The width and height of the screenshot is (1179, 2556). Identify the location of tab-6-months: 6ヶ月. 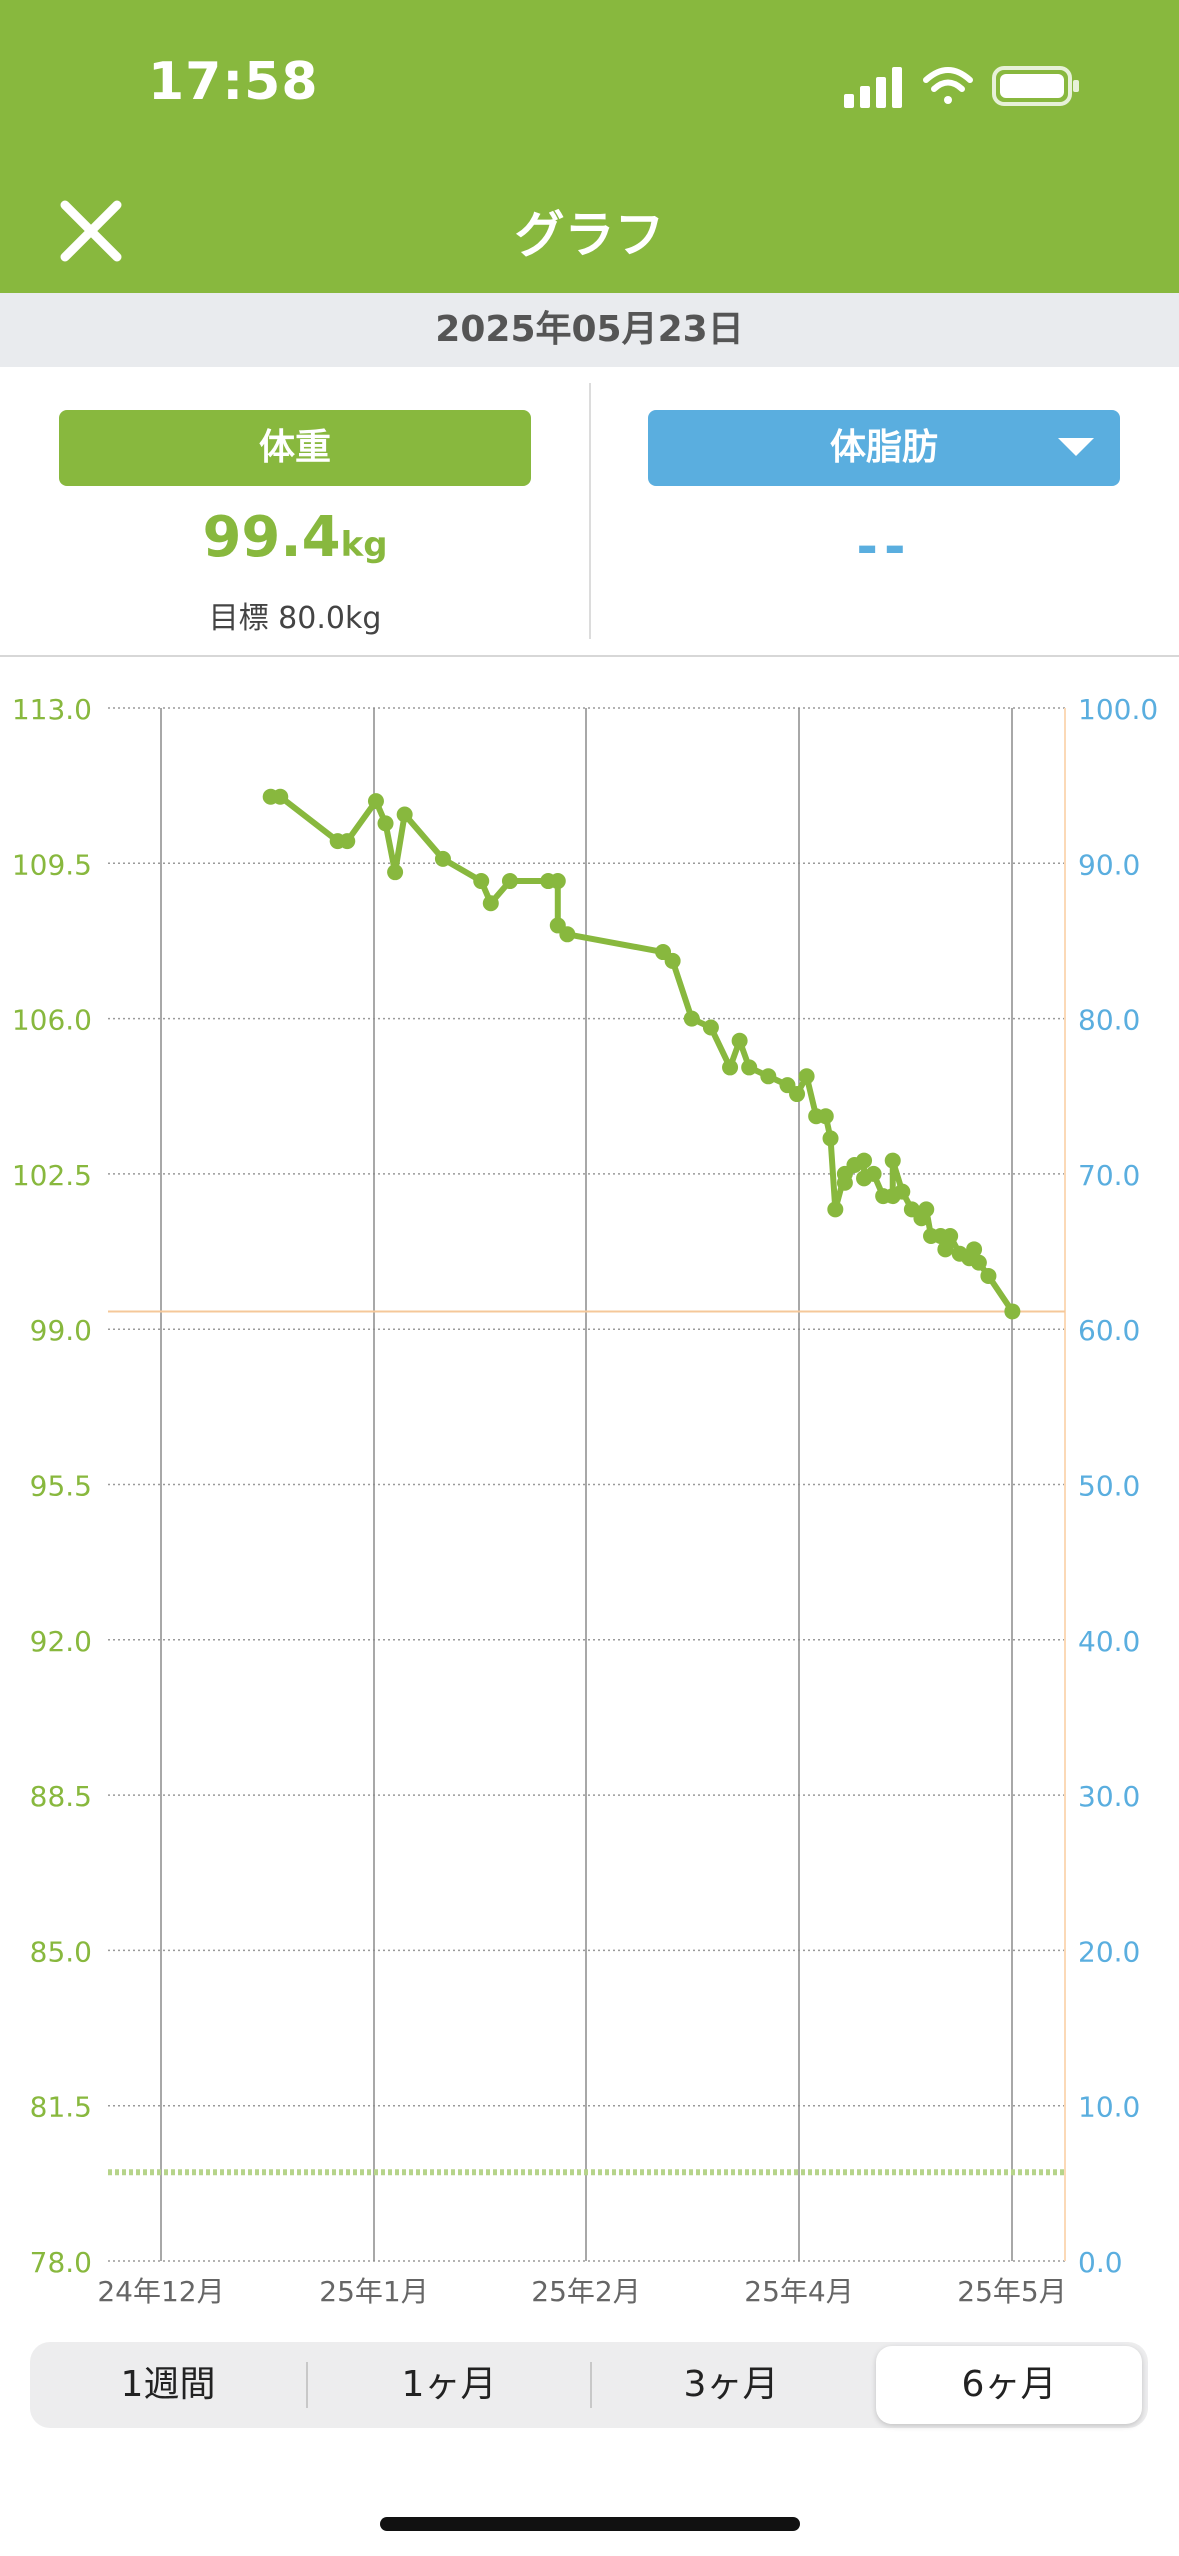
(1009, 2385).